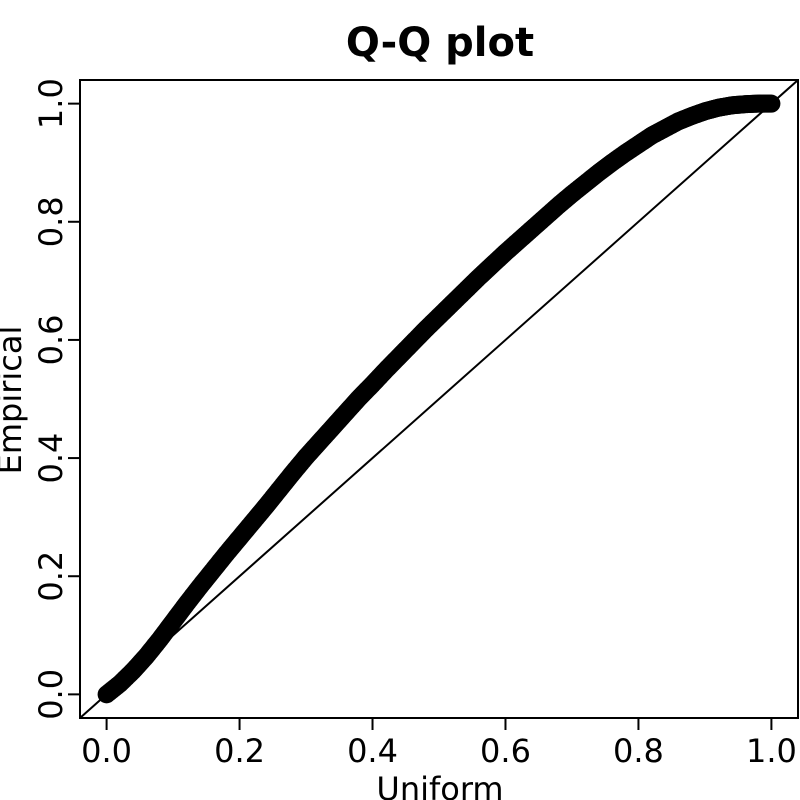 This screenshot has width=800, height=800. What do you see at coordinates (638, 751) in the screenshot?
I see `x-tick-label: 0.8` at bounding box center [638, 751].